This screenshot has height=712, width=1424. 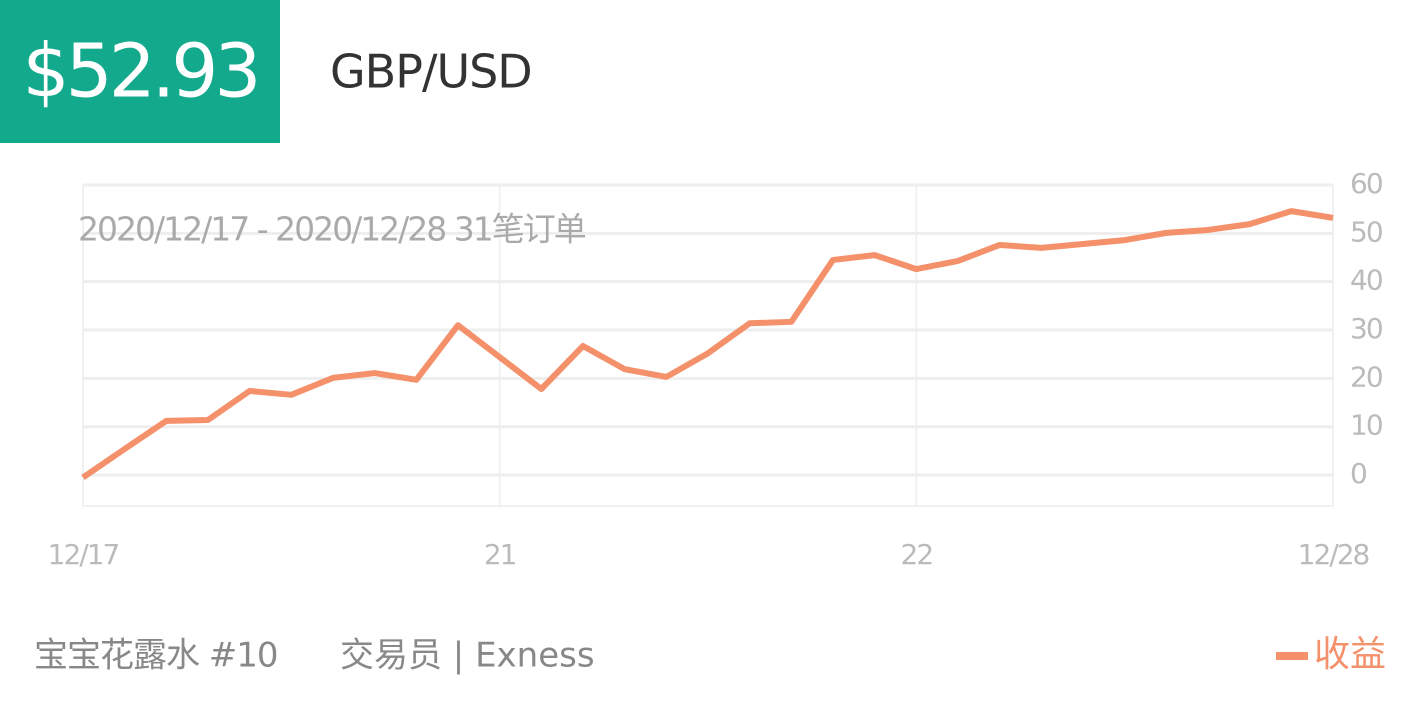 What do you see at coordinates (1366, 280) in the screenshot?
I see `y-tick-label: 40` at bounding box center [1366, 280].